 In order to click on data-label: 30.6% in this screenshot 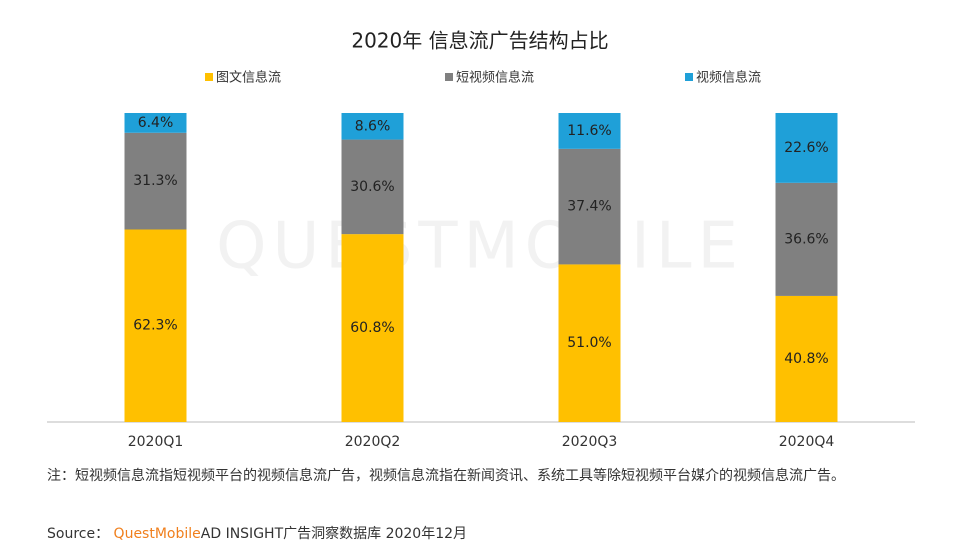, I will do `click(372, 187)`.